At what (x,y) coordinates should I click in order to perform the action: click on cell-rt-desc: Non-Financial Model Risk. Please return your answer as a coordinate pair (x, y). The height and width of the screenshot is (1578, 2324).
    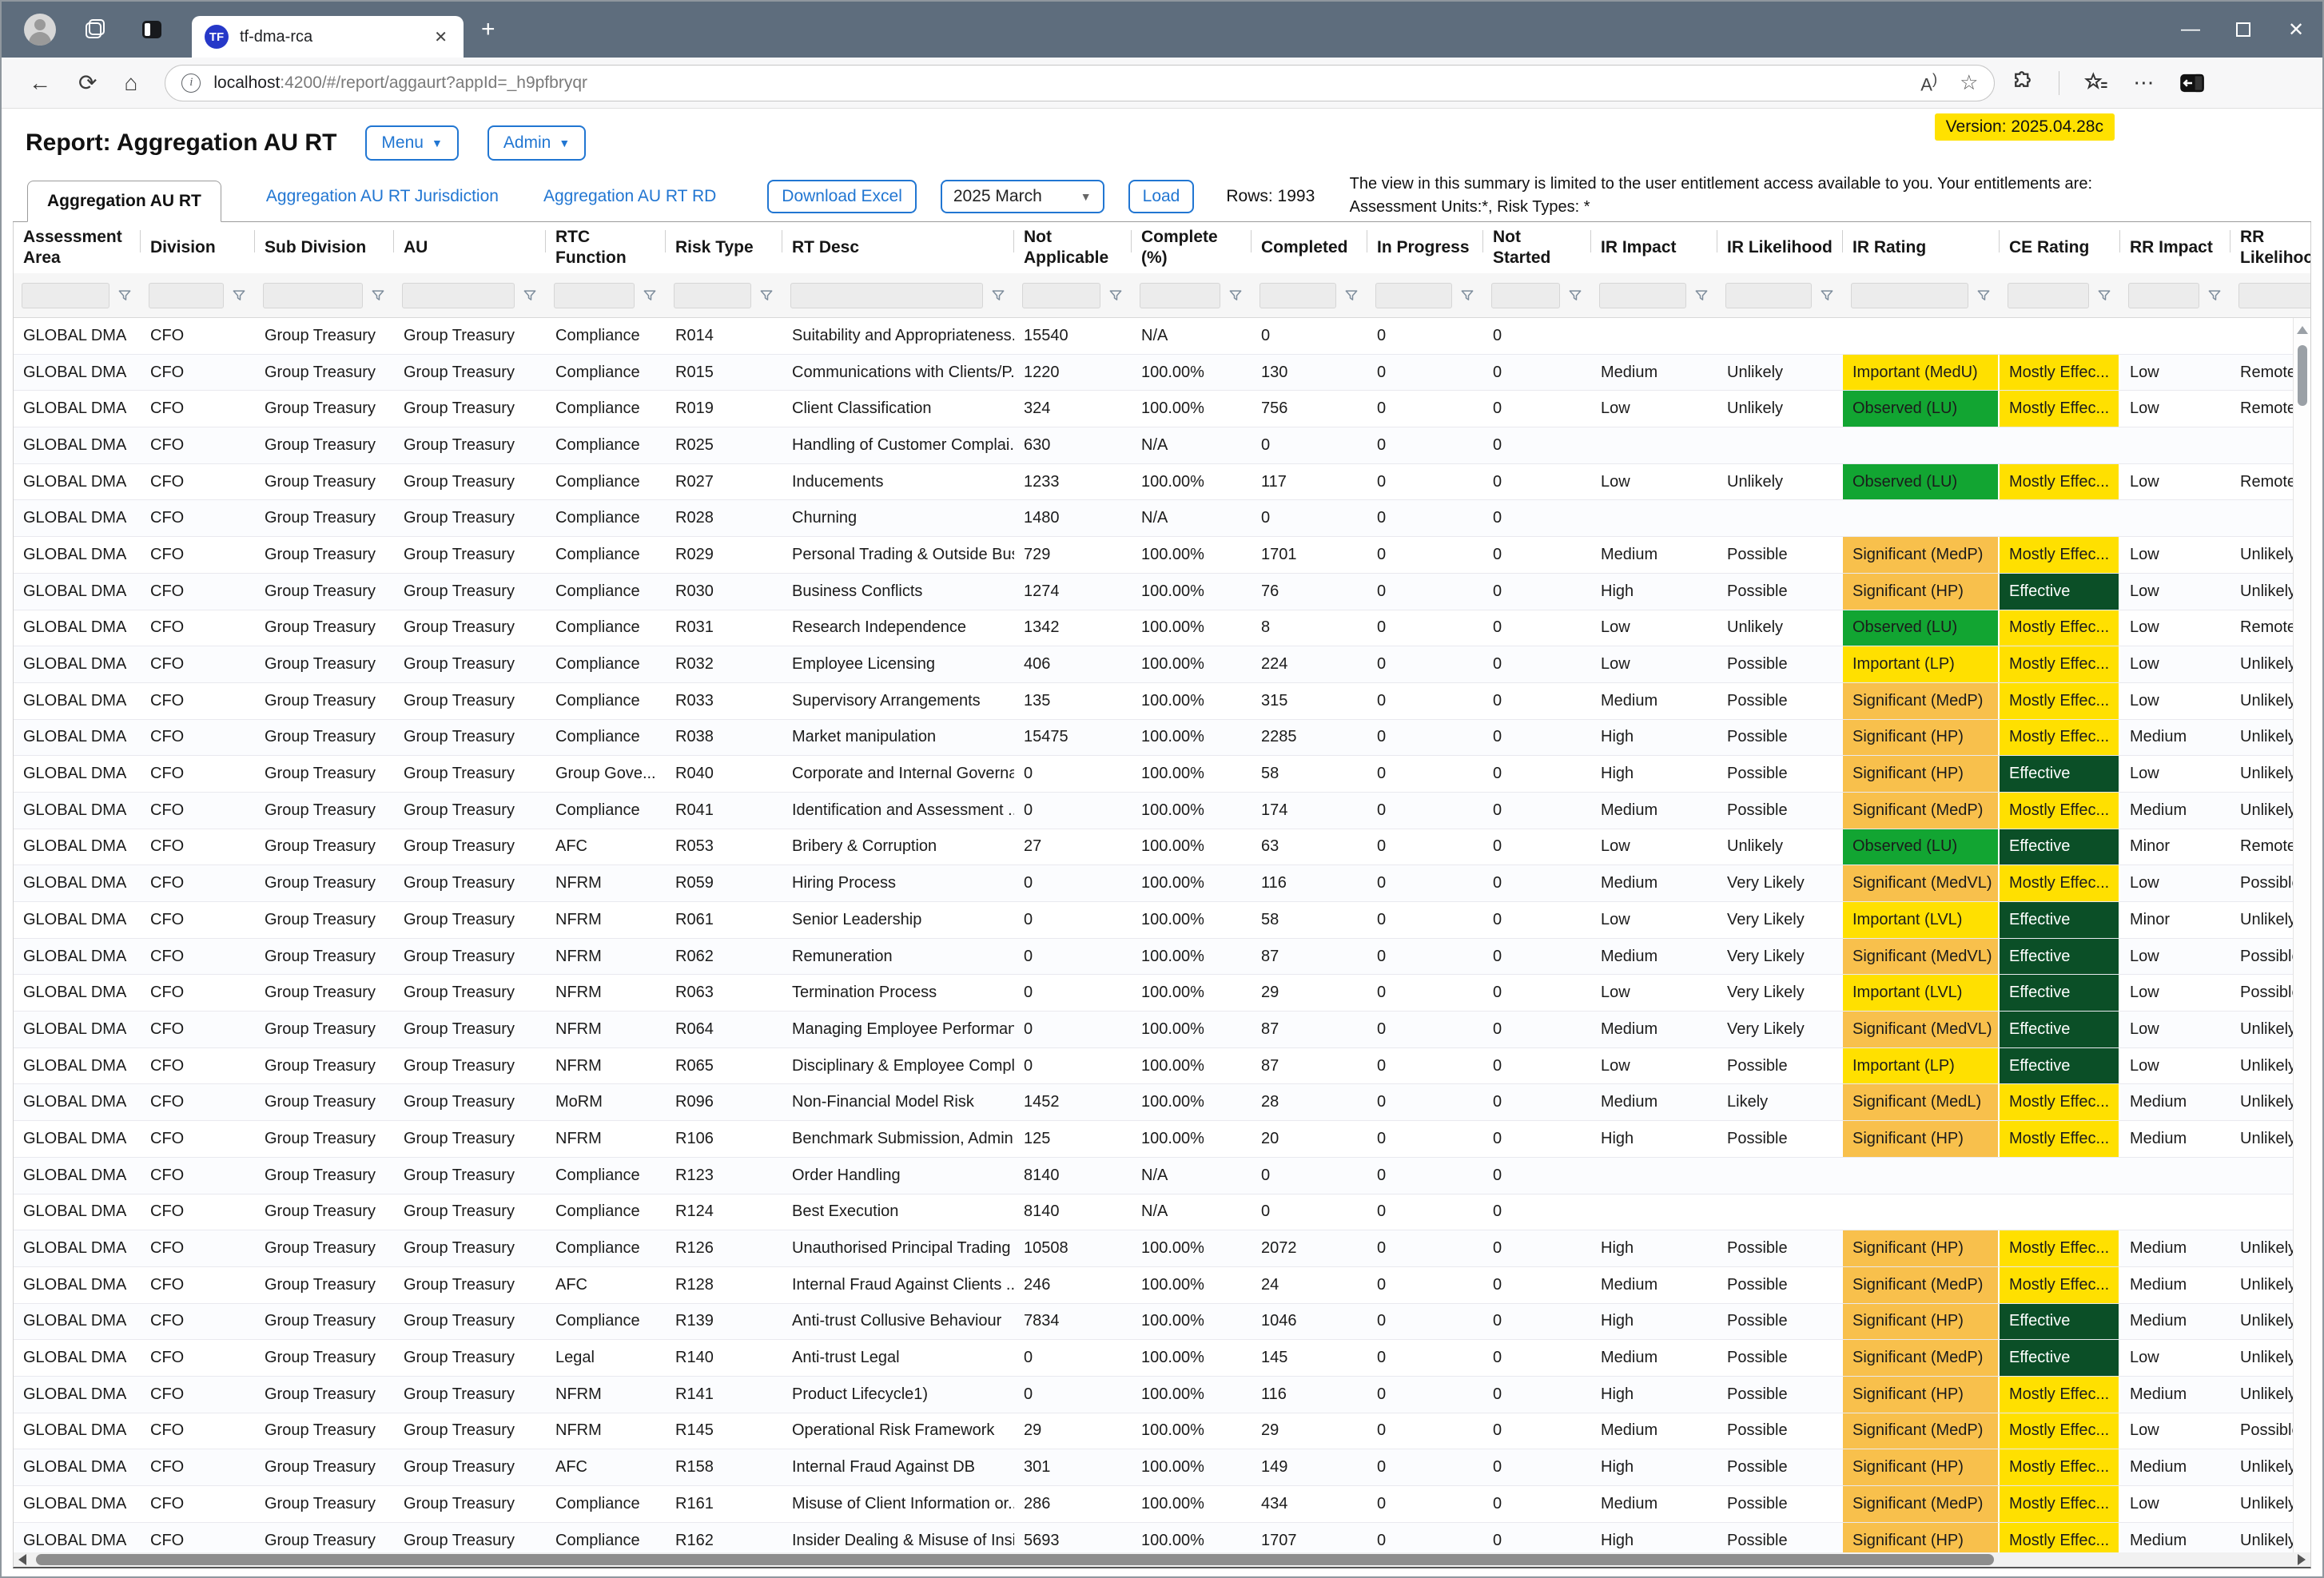
    Looking at the image, I should click on (883, 1102).